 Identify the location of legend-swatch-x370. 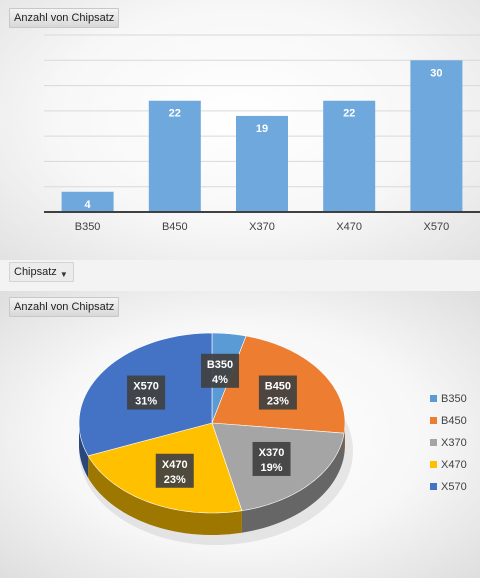
(433, 442).